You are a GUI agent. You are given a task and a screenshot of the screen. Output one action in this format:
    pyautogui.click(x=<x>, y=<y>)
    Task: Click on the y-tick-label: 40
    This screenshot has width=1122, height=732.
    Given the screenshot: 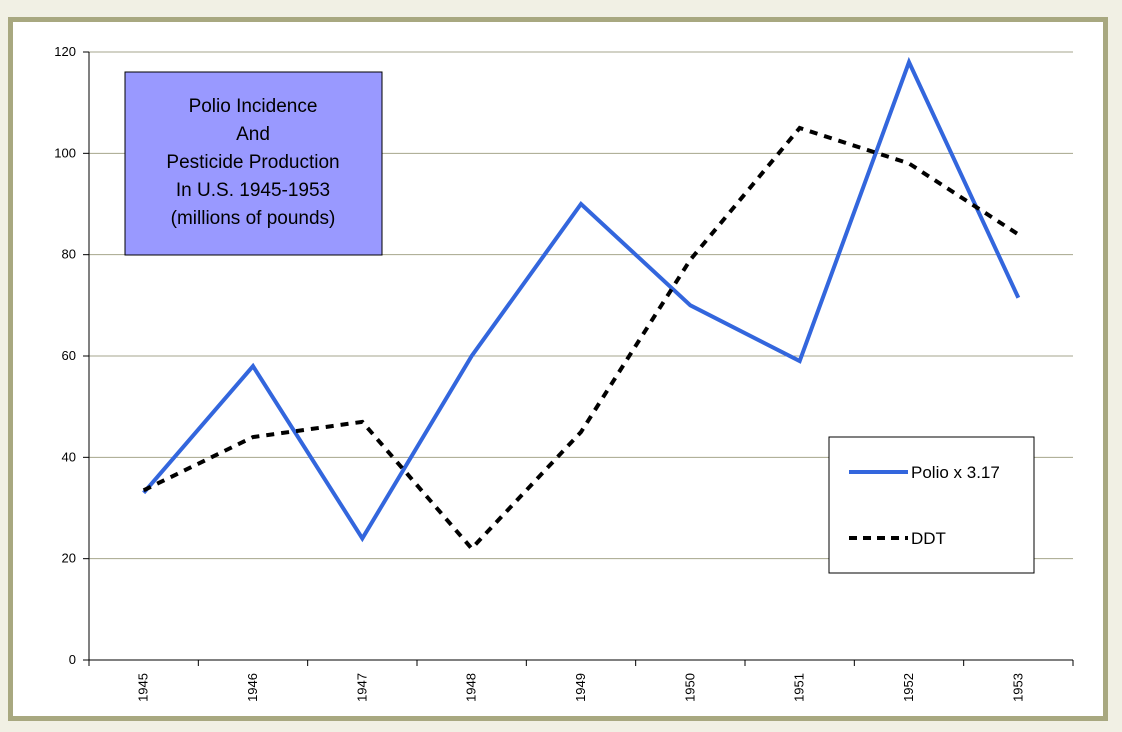 What is the action you would take?
    pyautogui.click(x=69, y=456)
    